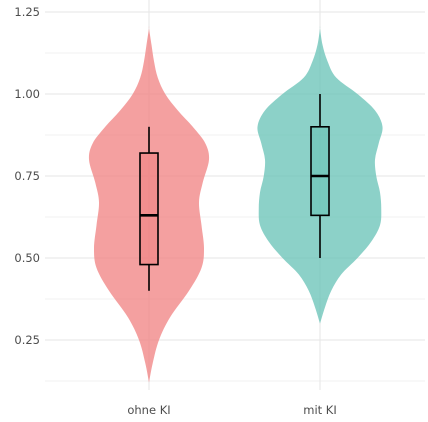 The height and width of the screenshot is (422, 428). What do you see at coordinates (27, 12) in the screenshot?
I see `y-tick-label: 1.25` at bounding box center [27, 12].